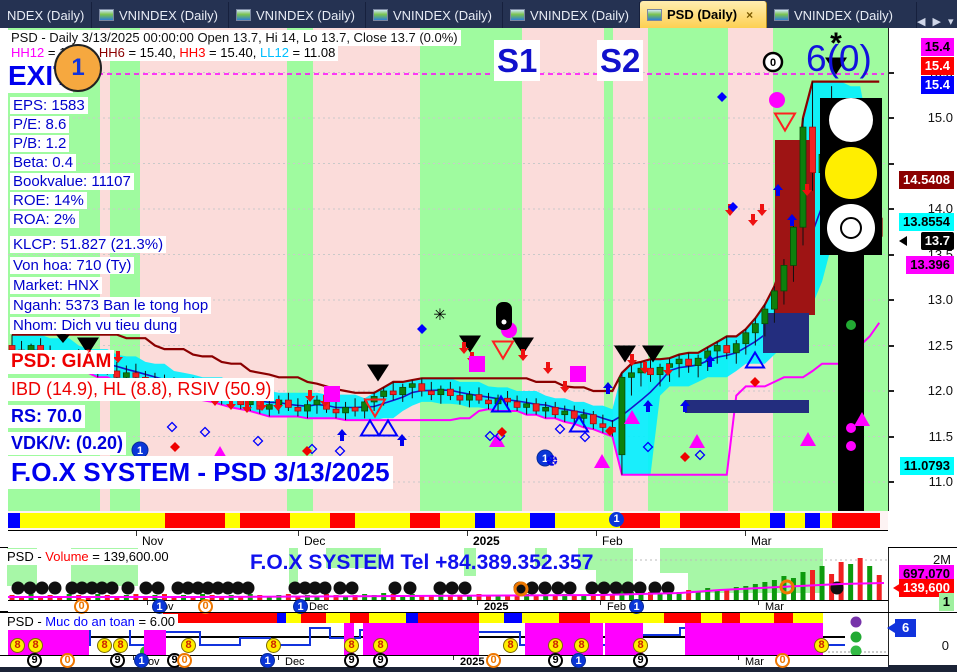 Image resolution: width=957 pixels, height=672 pixels. What do you see at coordinates (319, 607) in the screenshot?
I see `date-label: Dec` at bounding box center [319, 607].